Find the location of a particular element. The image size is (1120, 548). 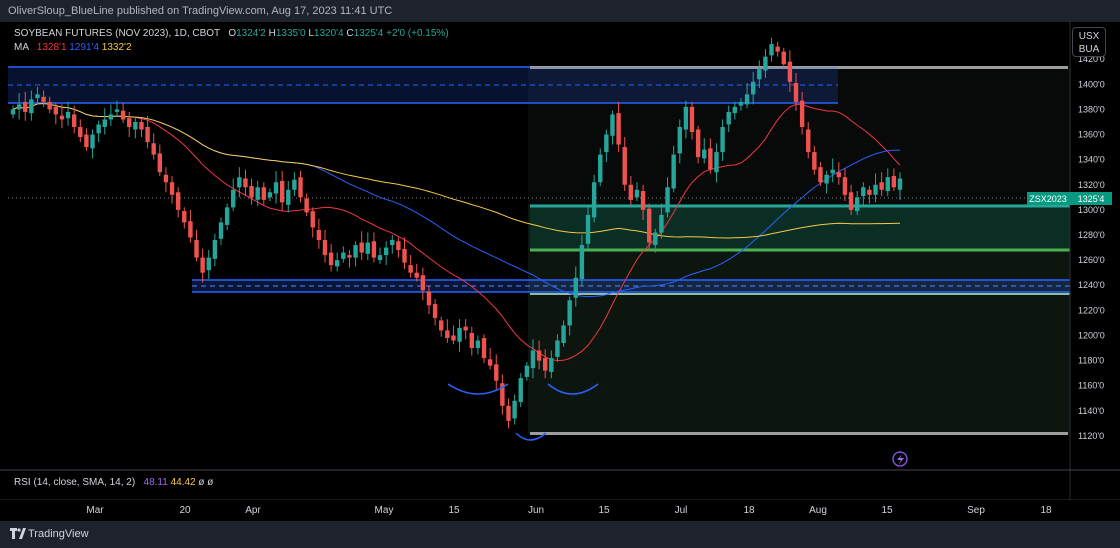

ohlc-close-label: C is located at coordinates (350, 33).